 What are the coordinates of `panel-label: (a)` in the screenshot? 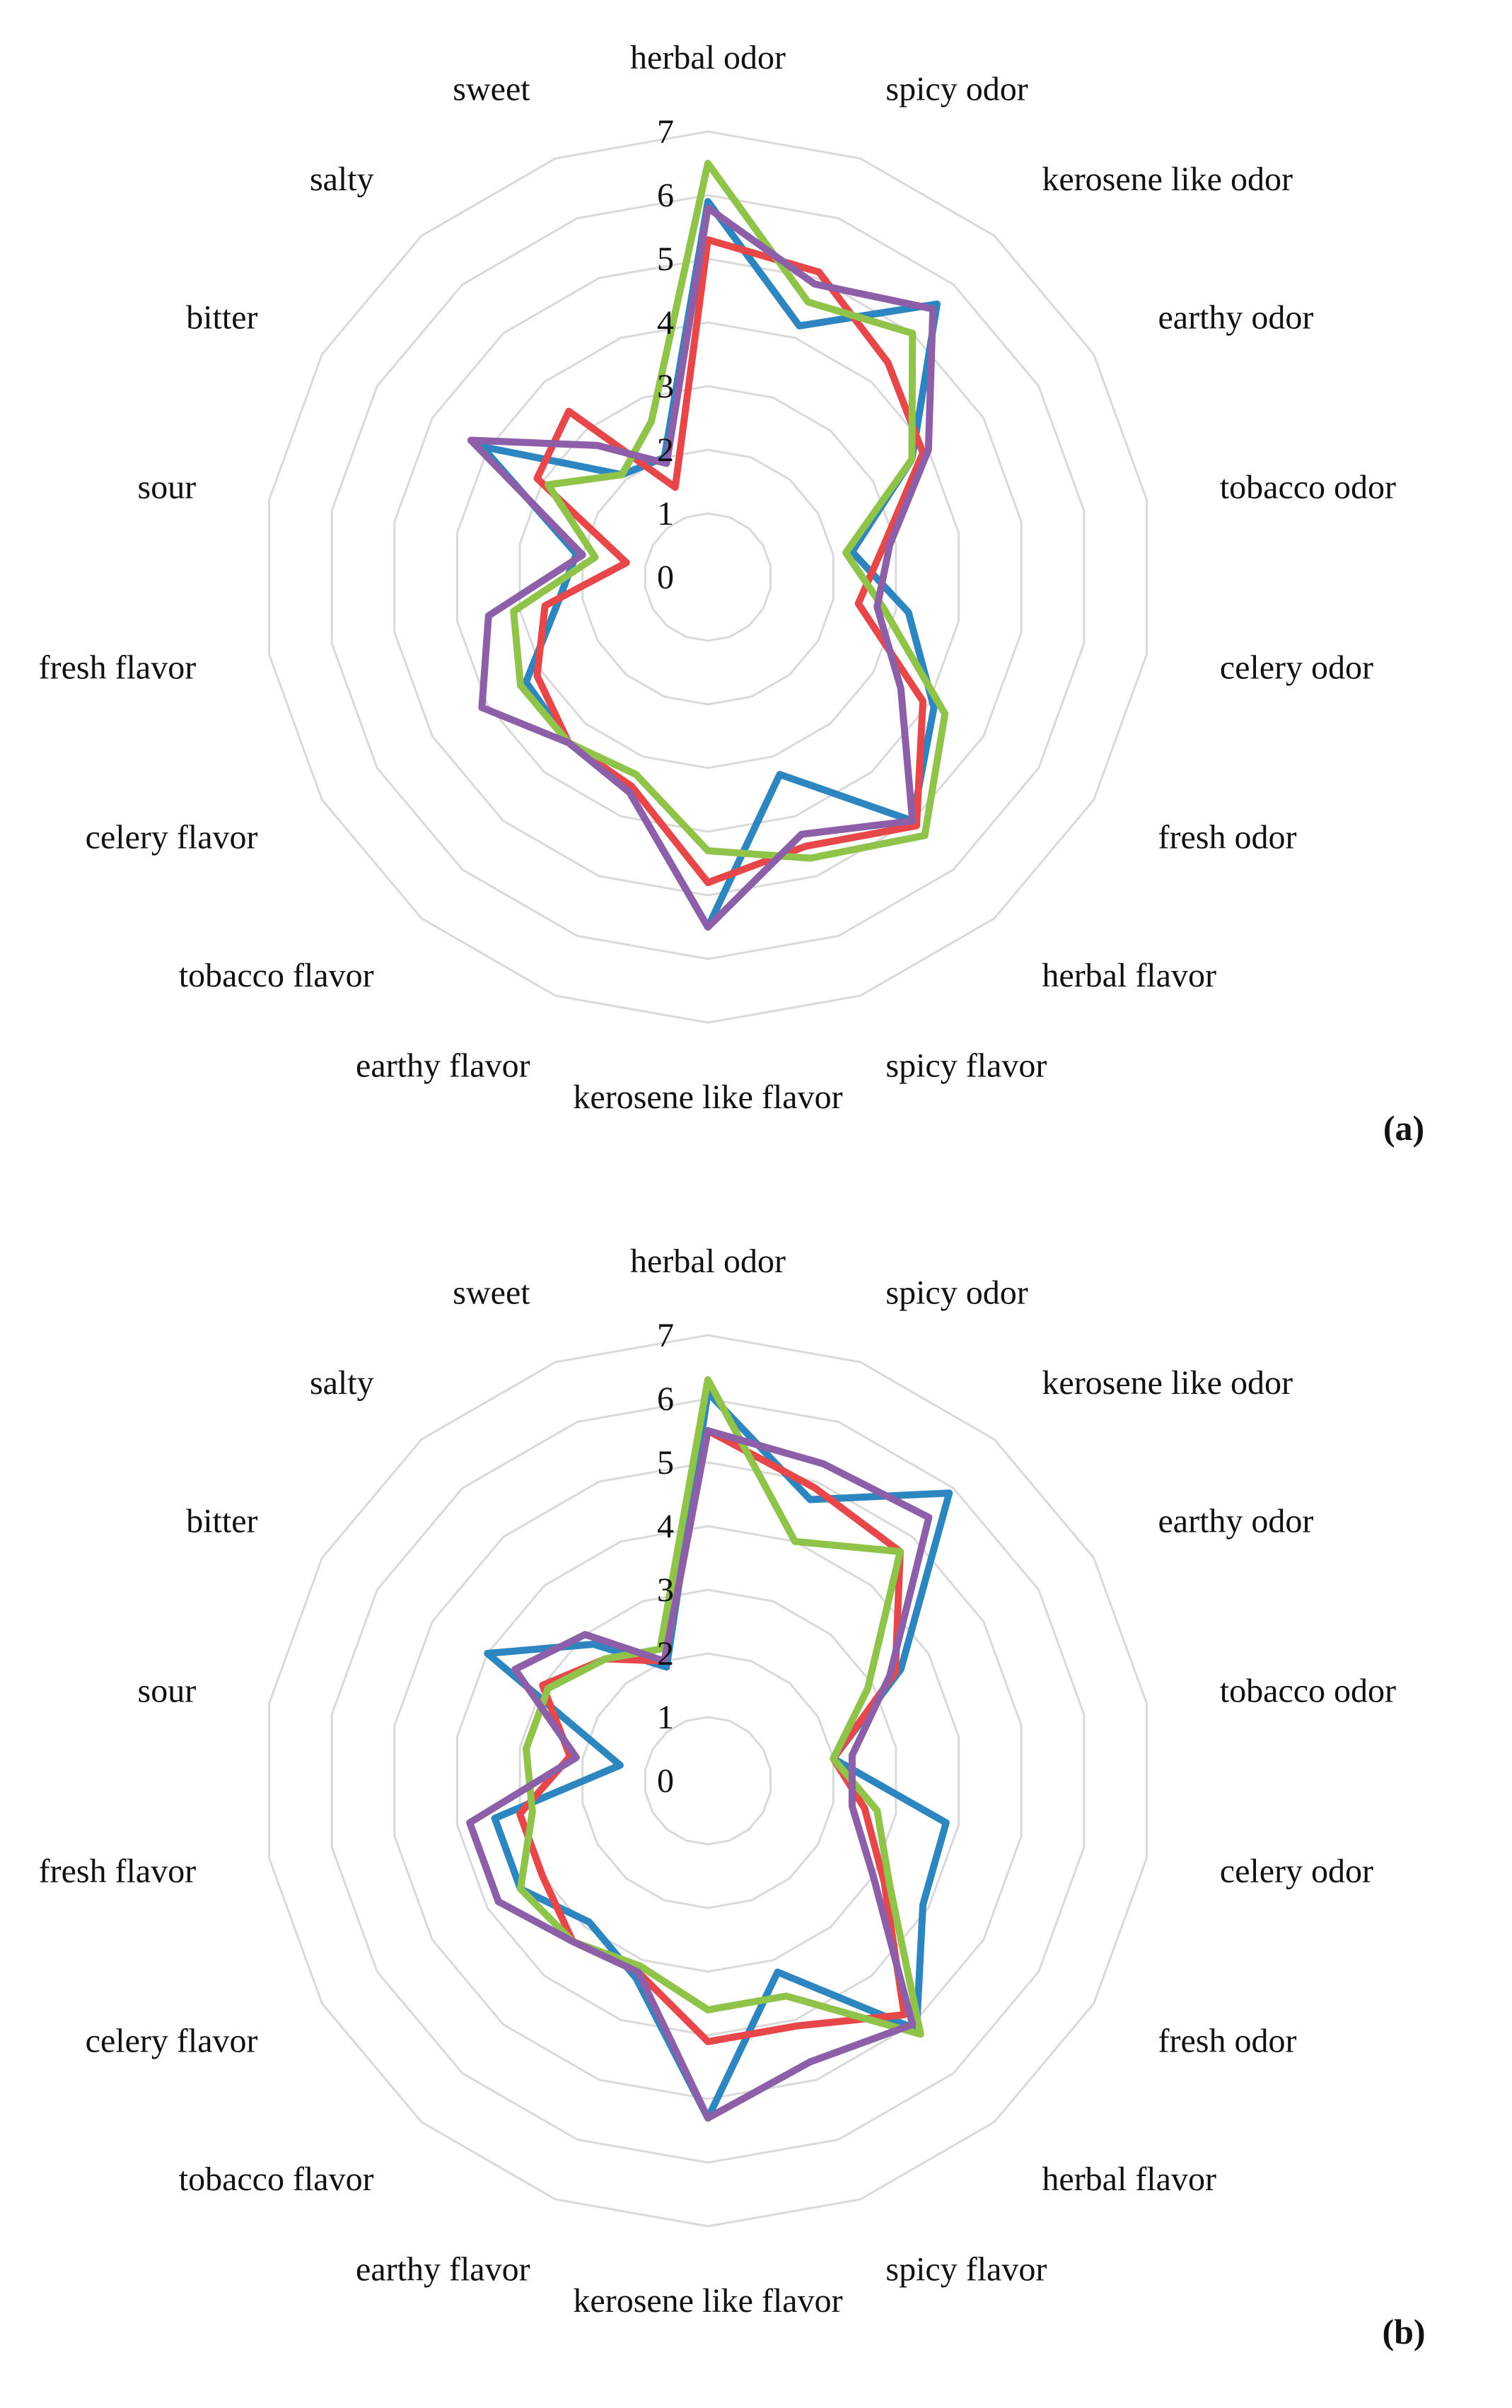 It's located at (1403, 1128).